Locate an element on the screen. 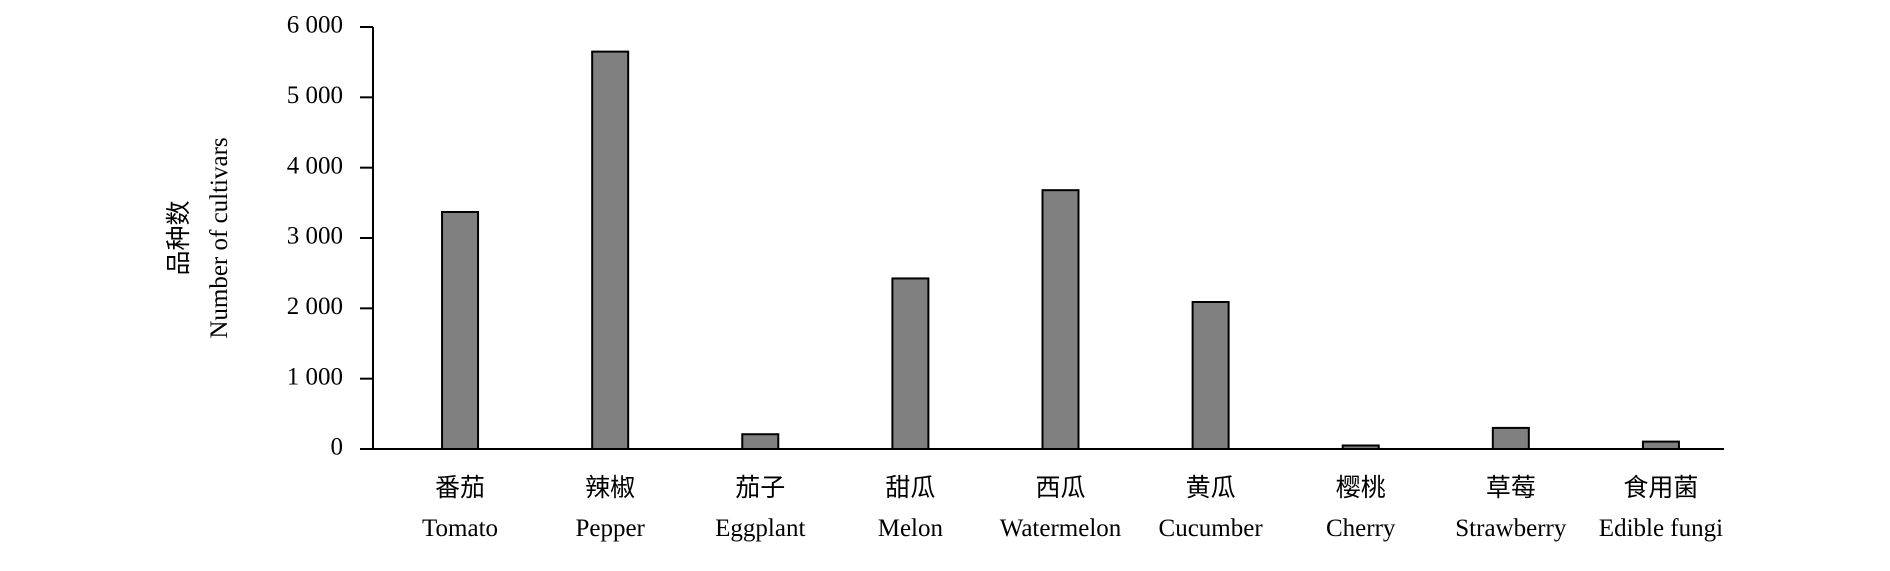 The image size is (1890, 571). y-tick-label: 5 000 is located at coordinates (315, 95).